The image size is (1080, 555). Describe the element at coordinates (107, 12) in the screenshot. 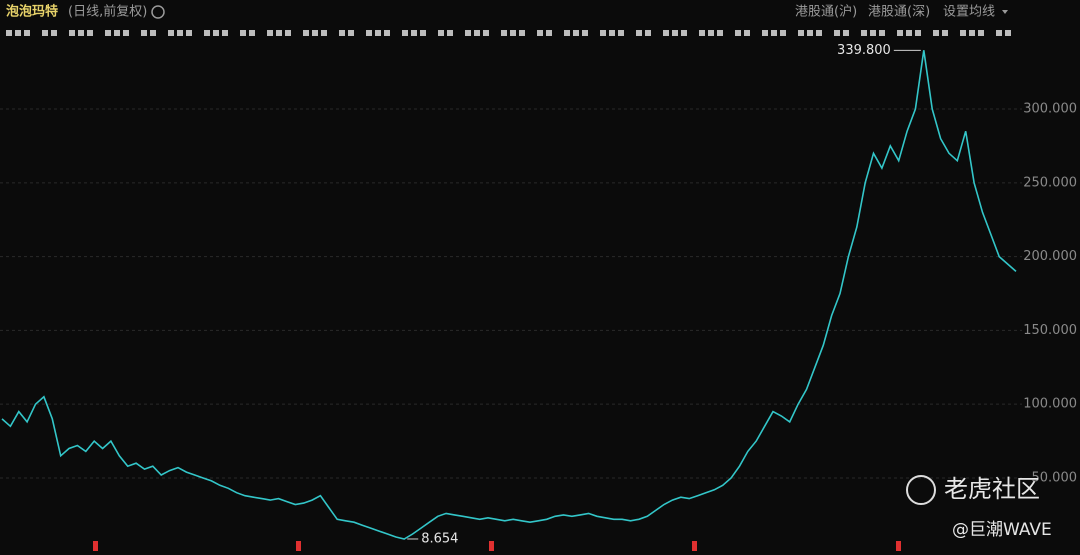

I see `stock-subtitle: (日线,前复权)` at that location.